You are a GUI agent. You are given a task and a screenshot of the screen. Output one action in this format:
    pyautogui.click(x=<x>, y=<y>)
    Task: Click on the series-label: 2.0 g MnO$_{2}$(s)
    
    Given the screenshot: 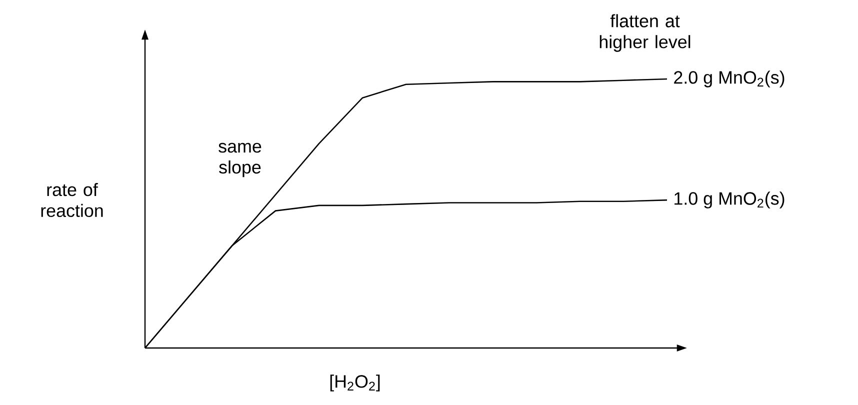 What is the action you would take?
    pyautogui.click(x=729, y=79)
    